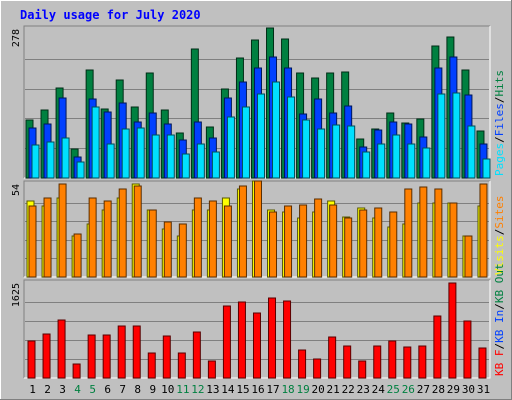 This screenshot has height=400, width=512. Describe the element at coordinates (182, 389) in the screenshot. I see `x-tick-label-day-11: 11` at that location.